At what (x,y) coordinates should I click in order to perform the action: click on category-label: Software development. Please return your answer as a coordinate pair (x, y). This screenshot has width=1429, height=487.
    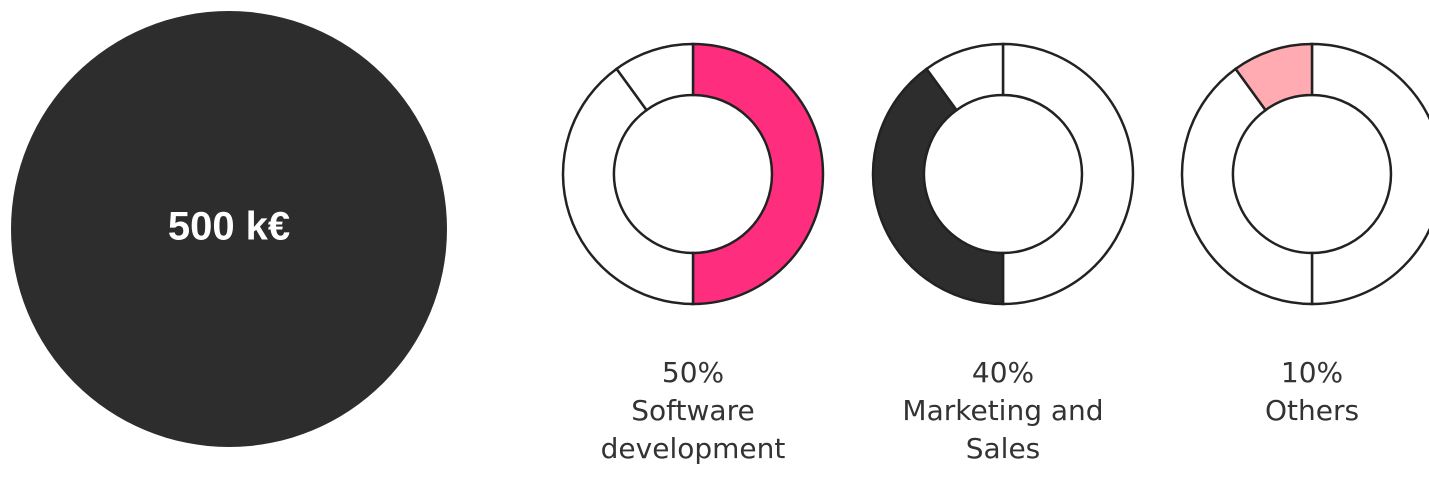
    Looking at the image, I should click on (693, 429).